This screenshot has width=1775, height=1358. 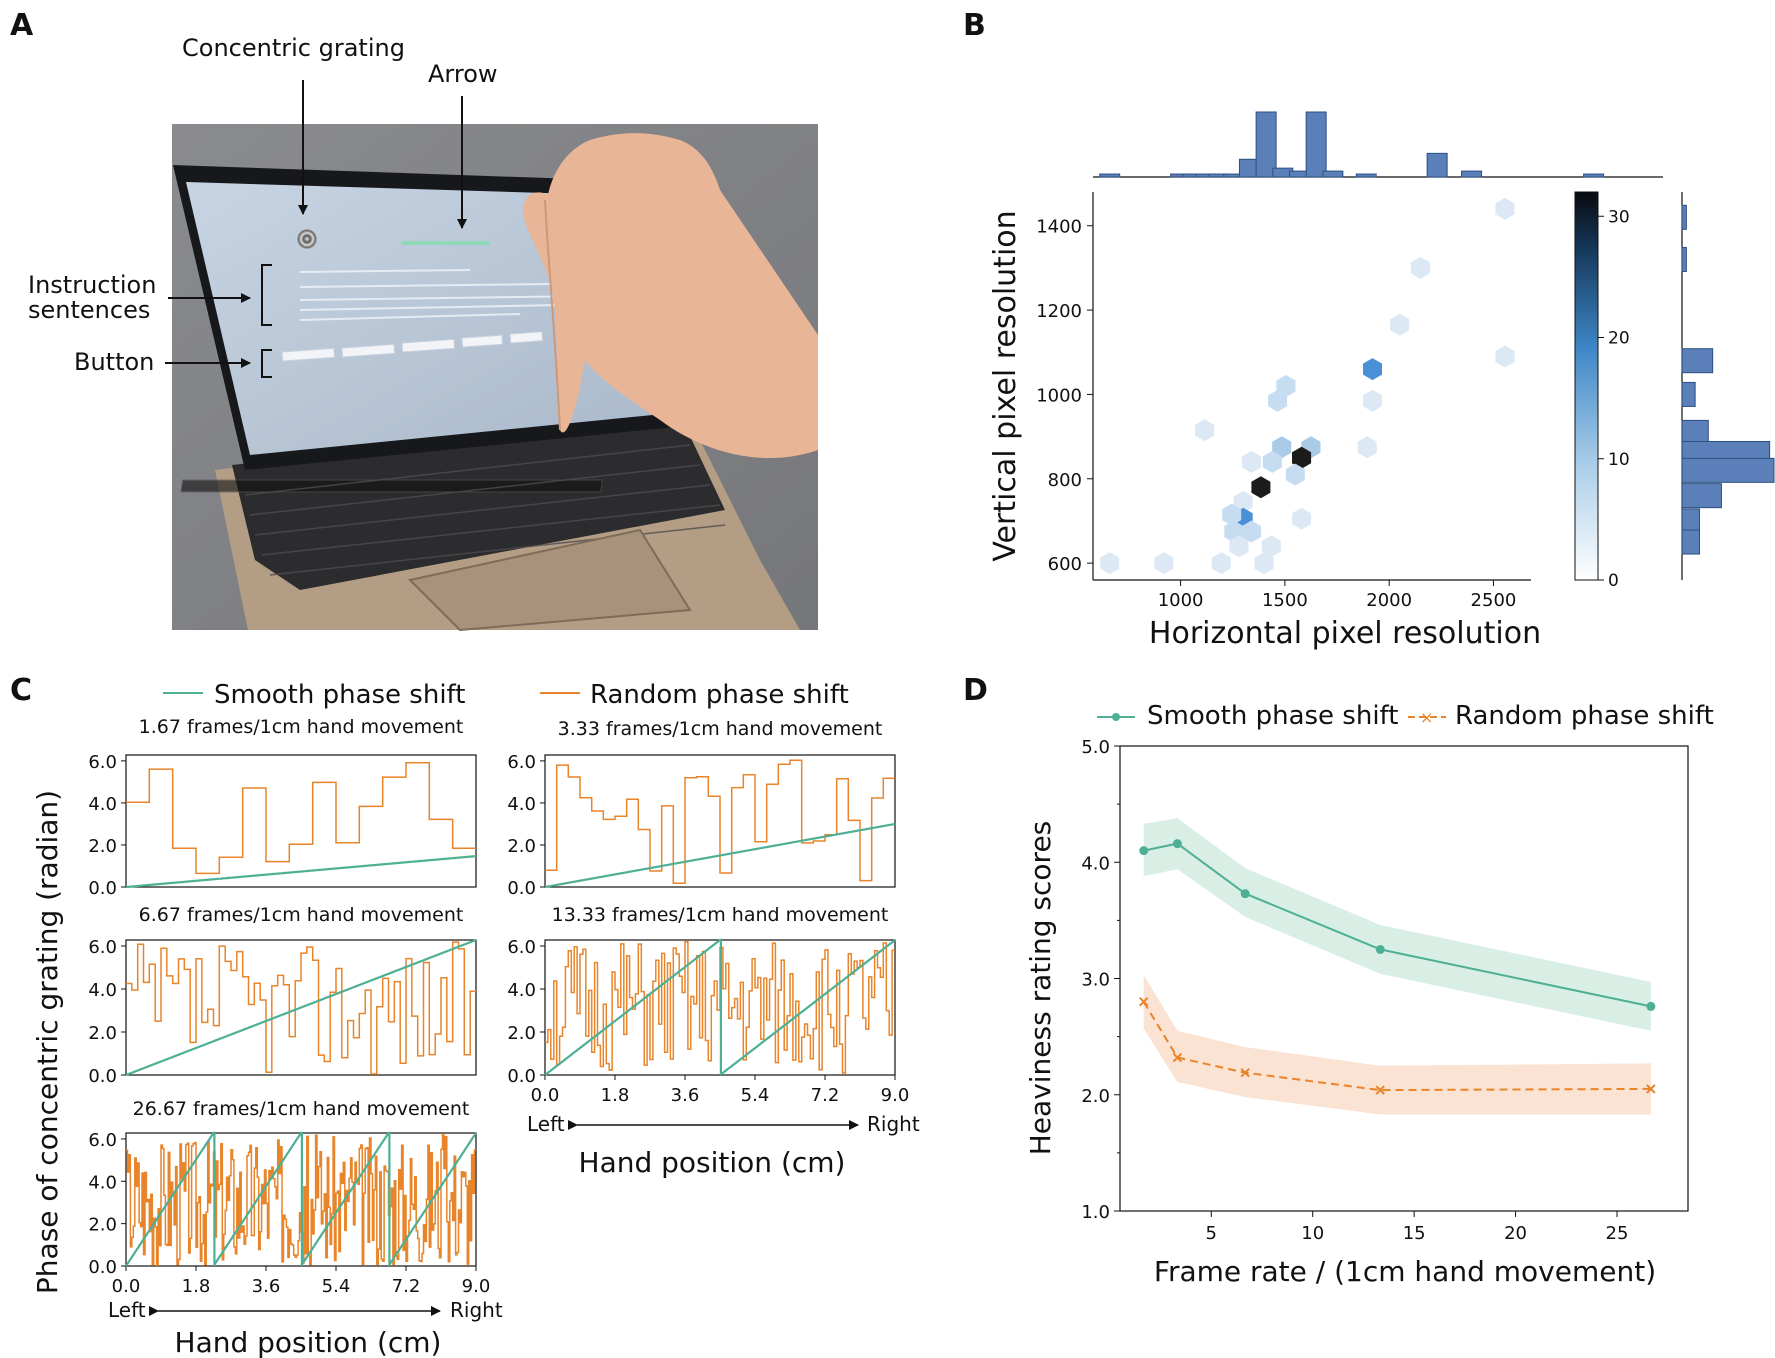 What do you see at coordinates (755, 1095) in the screenshot?
I see `x-tick-label-c: 5.4` at bounding box center [755, 1095].